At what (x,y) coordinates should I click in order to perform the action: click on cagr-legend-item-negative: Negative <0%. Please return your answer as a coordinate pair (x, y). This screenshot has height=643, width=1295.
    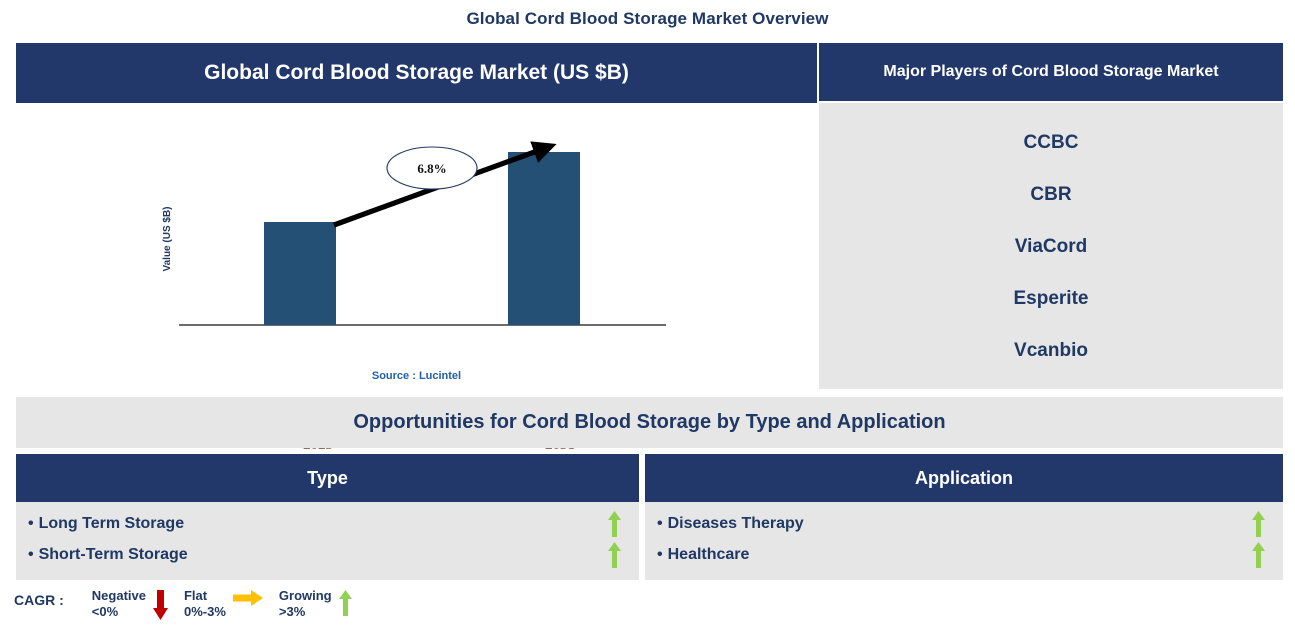
    Looking at the image, I should click on (135, 606).